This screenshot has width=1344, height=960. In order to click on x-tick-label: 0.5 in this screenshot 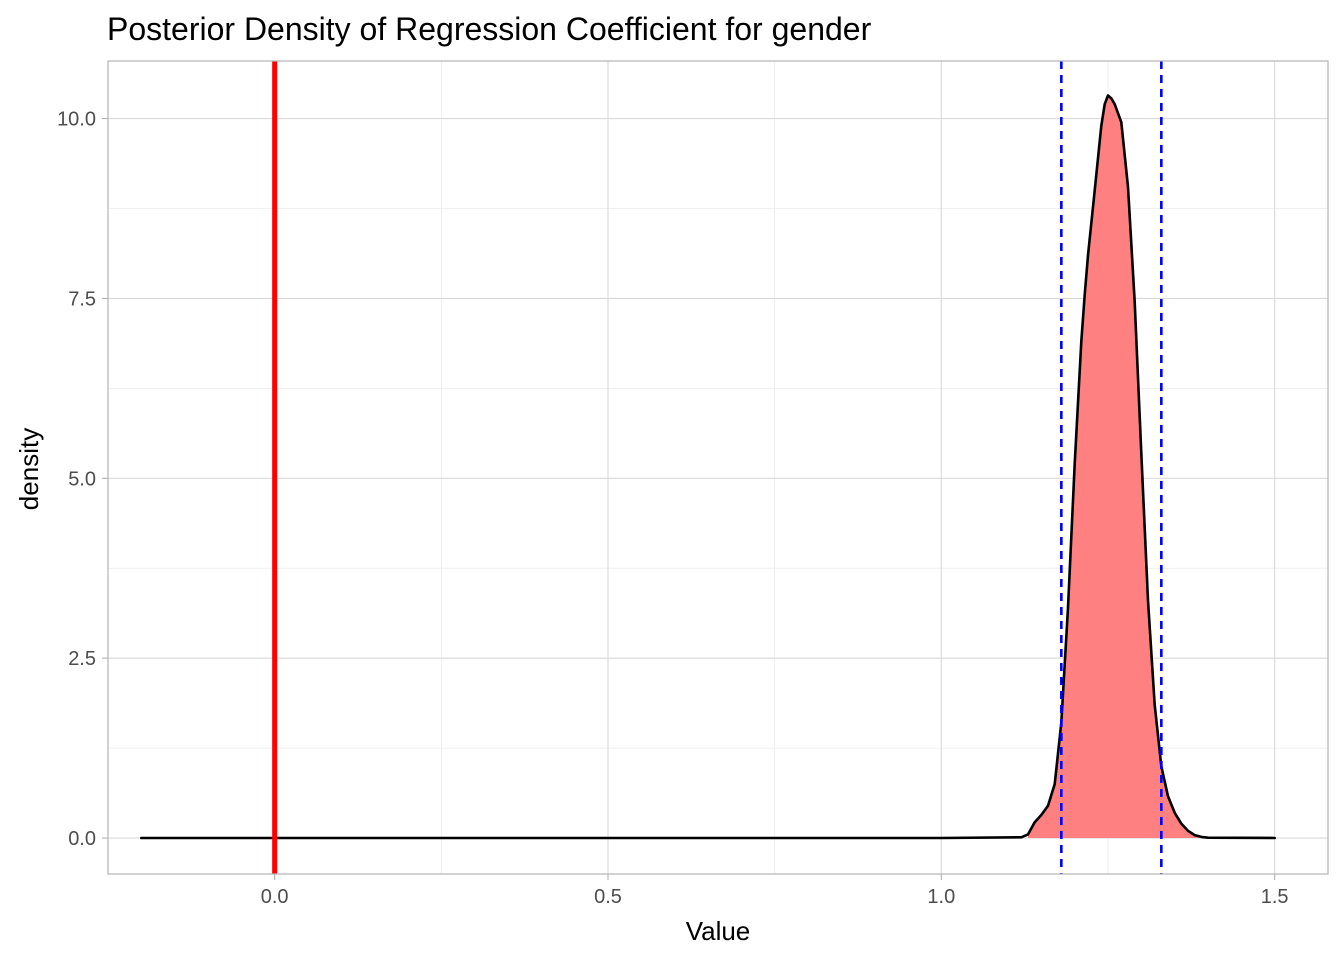, I will do `click(608, 897)`.